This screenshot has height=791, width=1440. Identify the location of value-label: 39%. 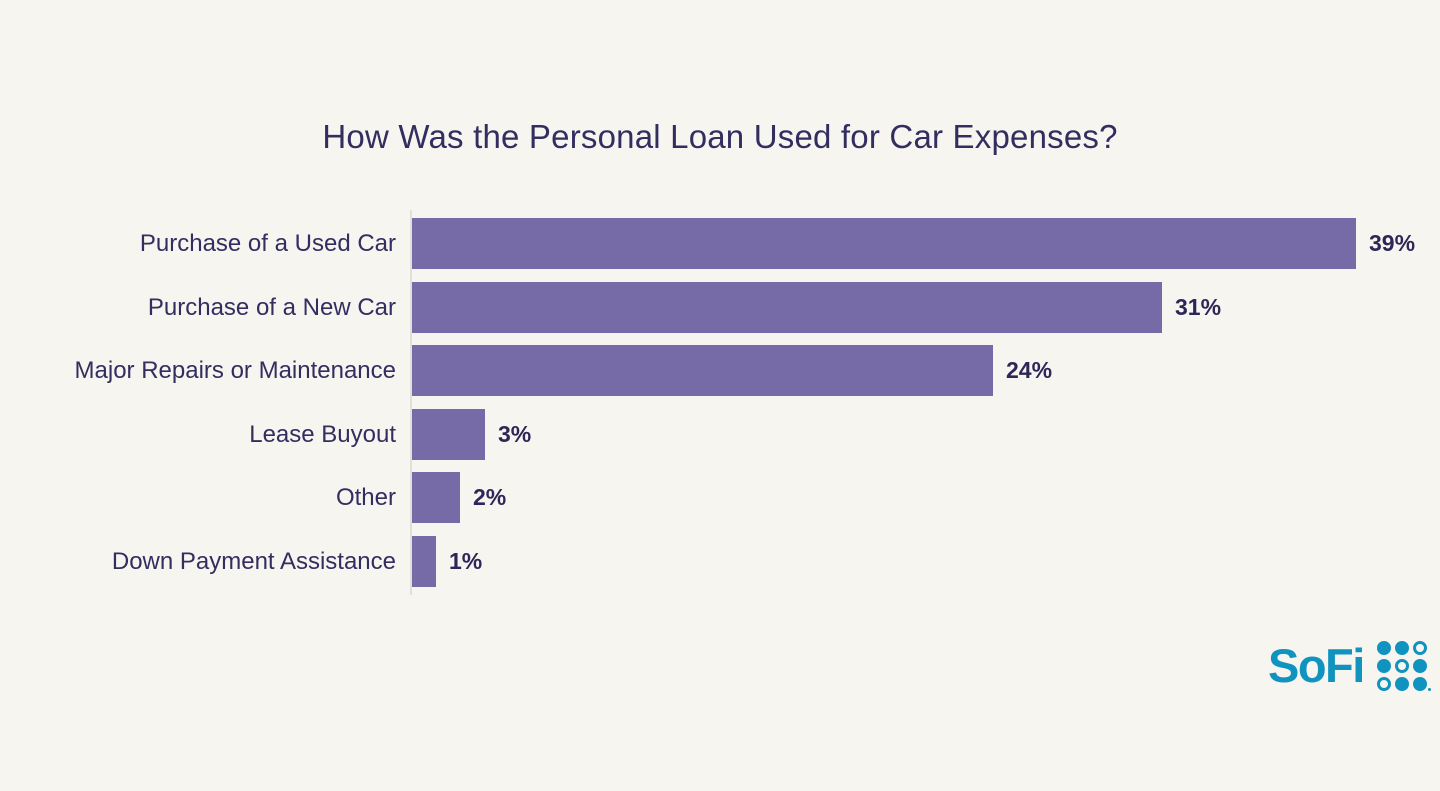
(1392, 243).